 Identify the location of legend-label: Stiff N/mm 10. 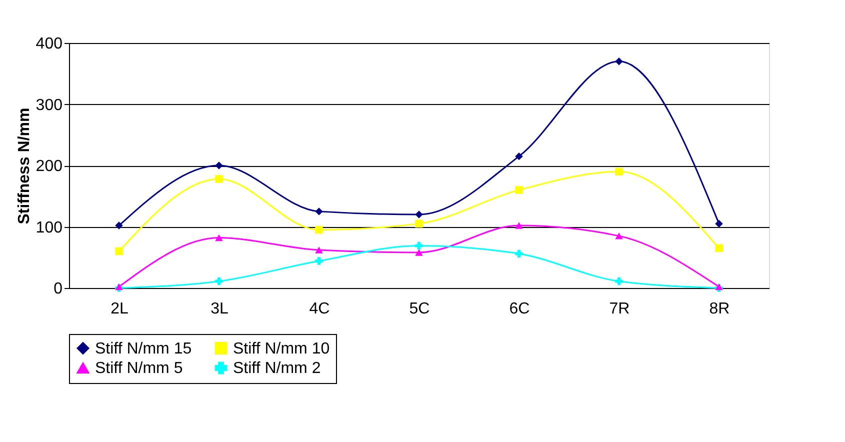
(281, 349).